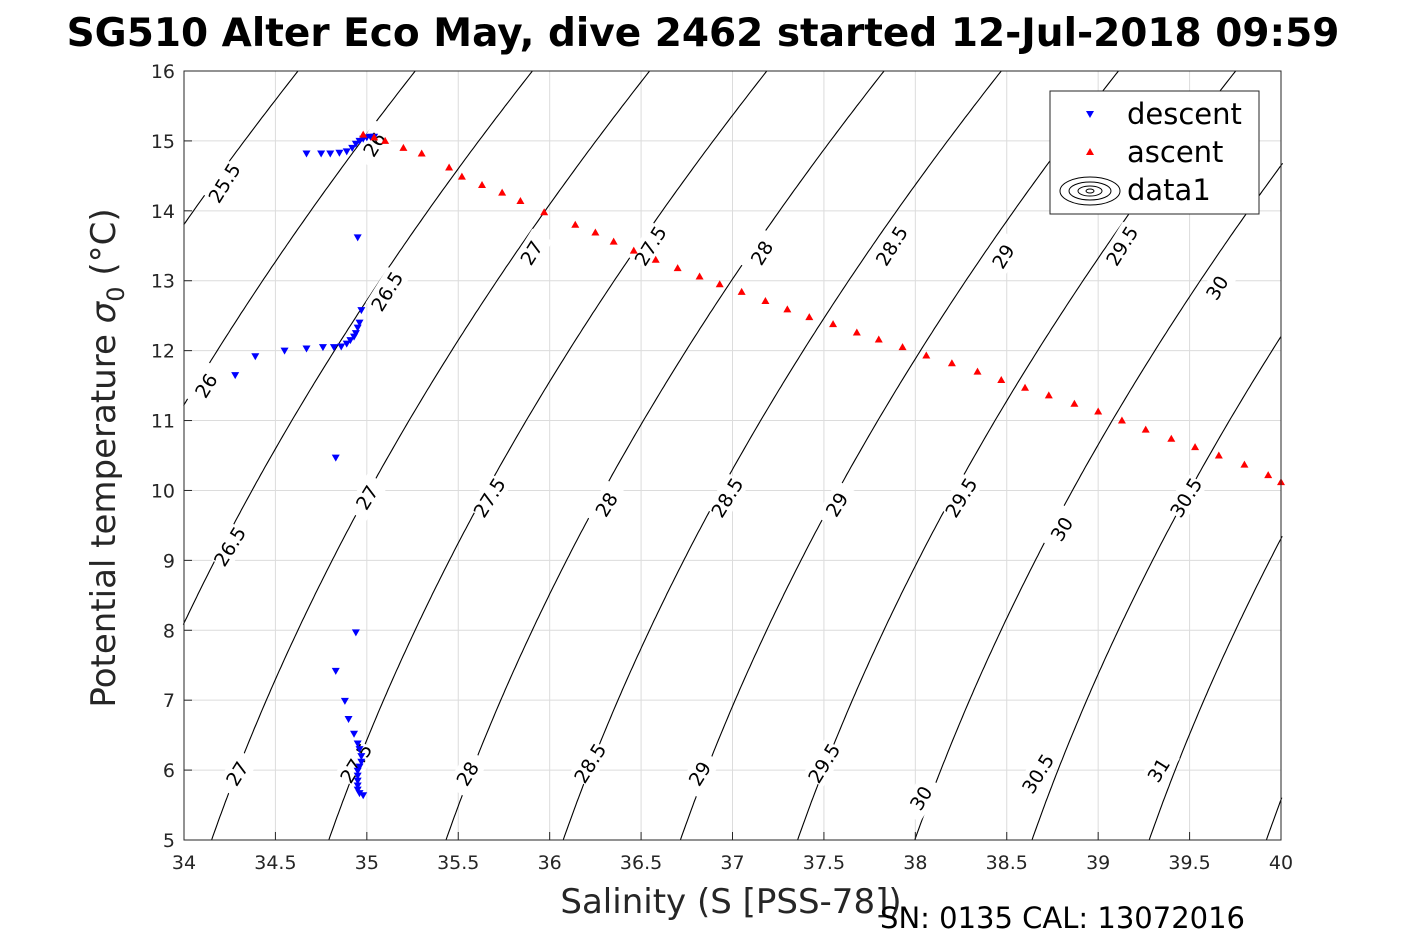 The height and width of the screenshot is (945, 1417). I want to click on y-tick-label: 6, so click(169, 771).